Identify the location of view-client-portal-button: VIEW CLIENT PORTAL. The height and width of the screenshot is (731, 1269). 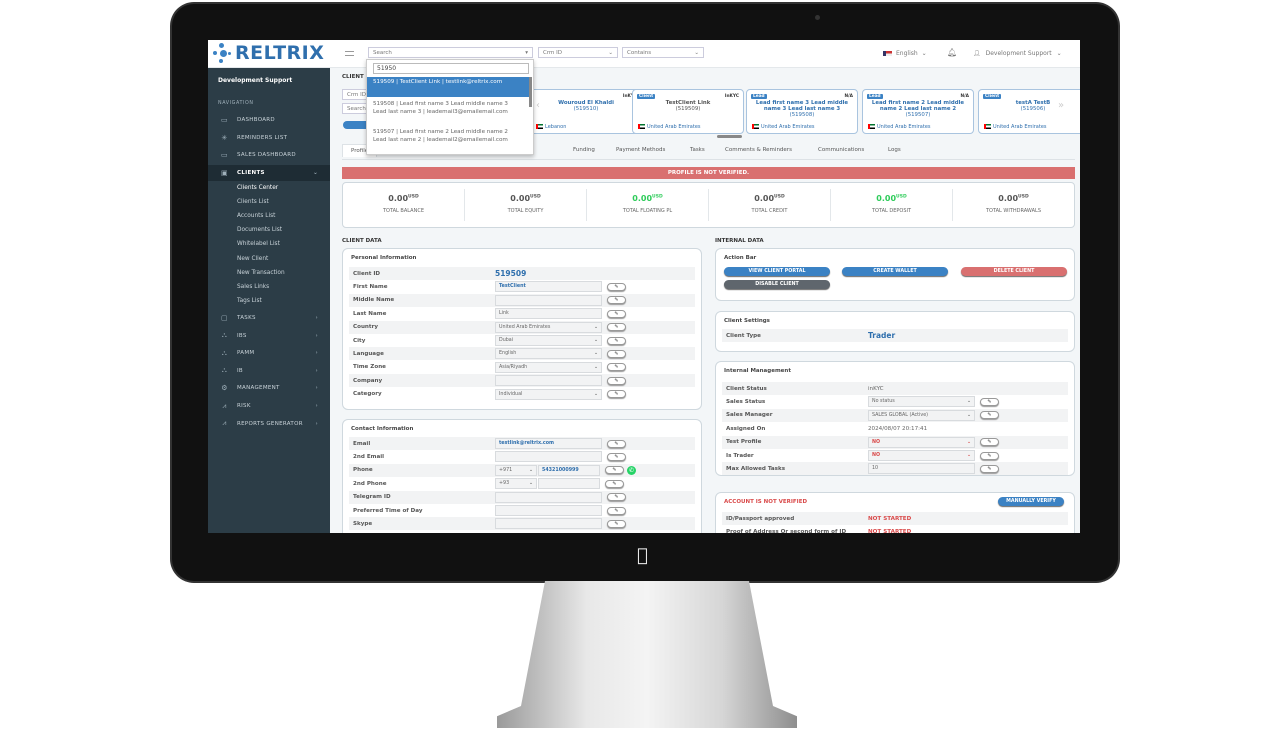
(777, 271).